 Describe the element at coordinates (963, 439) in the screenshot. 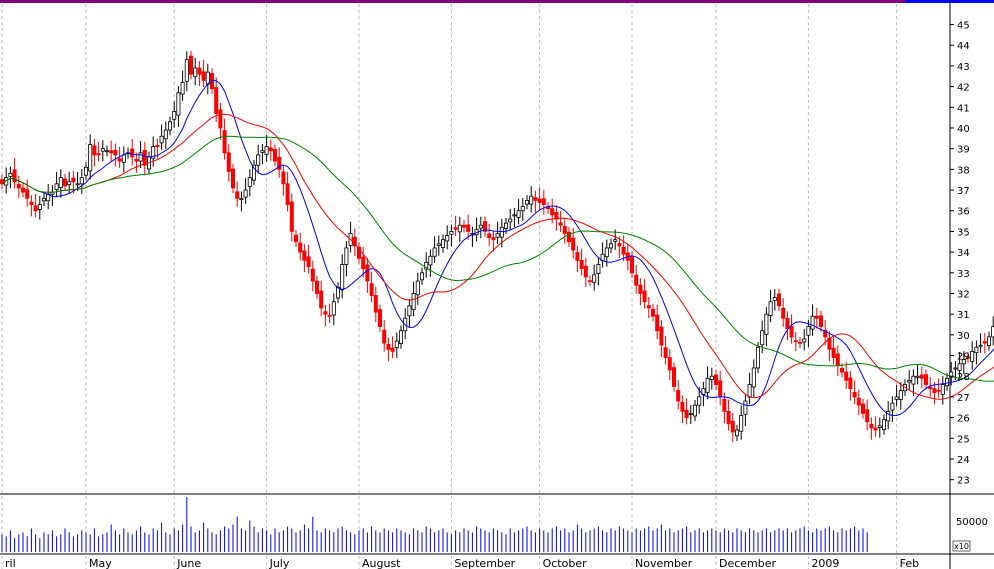

I see `price-tick-label: 25` at that location.